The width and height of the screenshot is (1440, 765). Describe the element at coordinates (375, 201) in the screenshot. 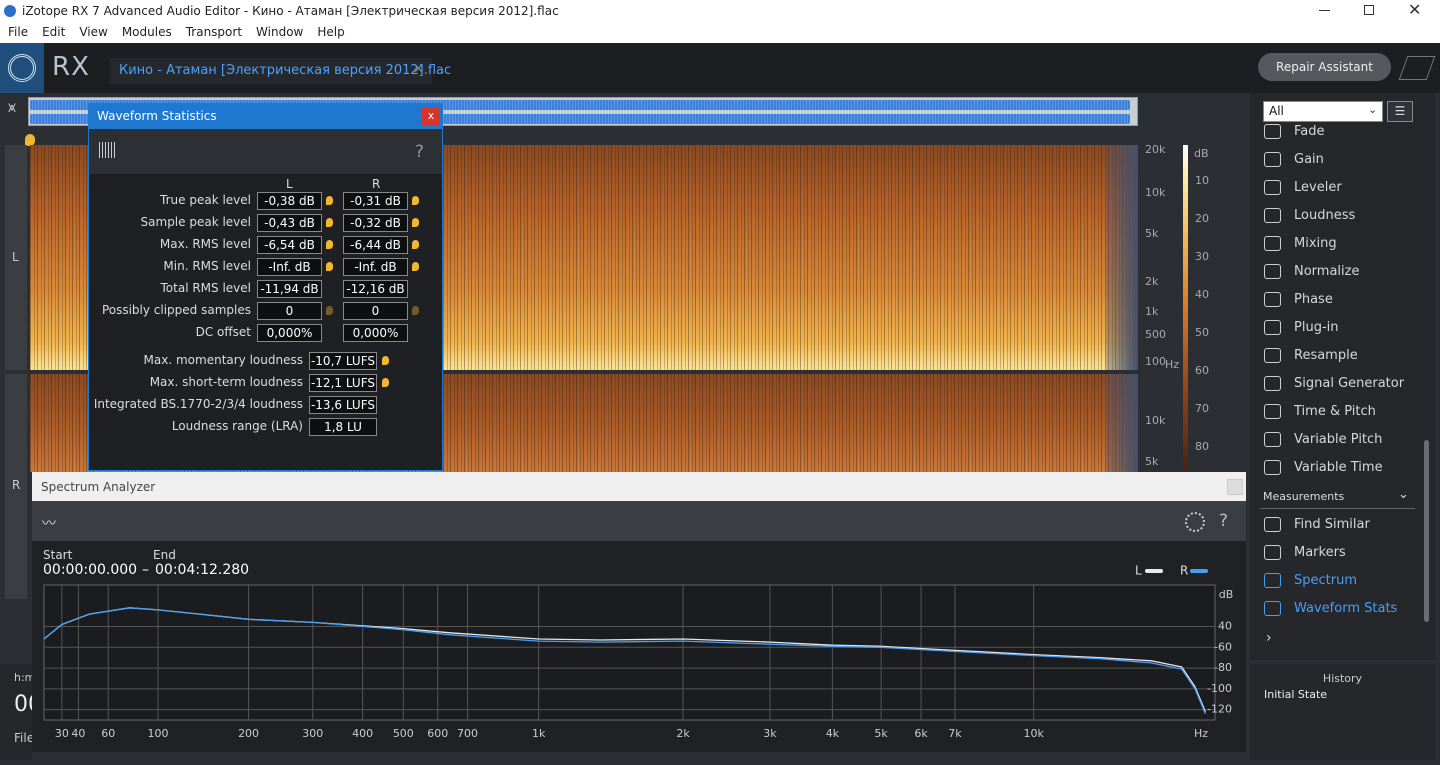

I see `stat-value-r: -0,31 dB` at that location.